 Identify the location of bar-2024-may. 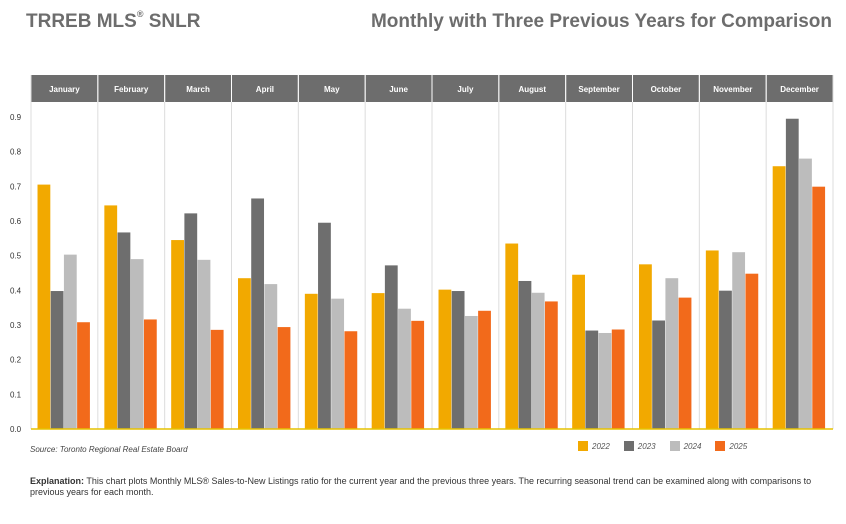
(338, 363).